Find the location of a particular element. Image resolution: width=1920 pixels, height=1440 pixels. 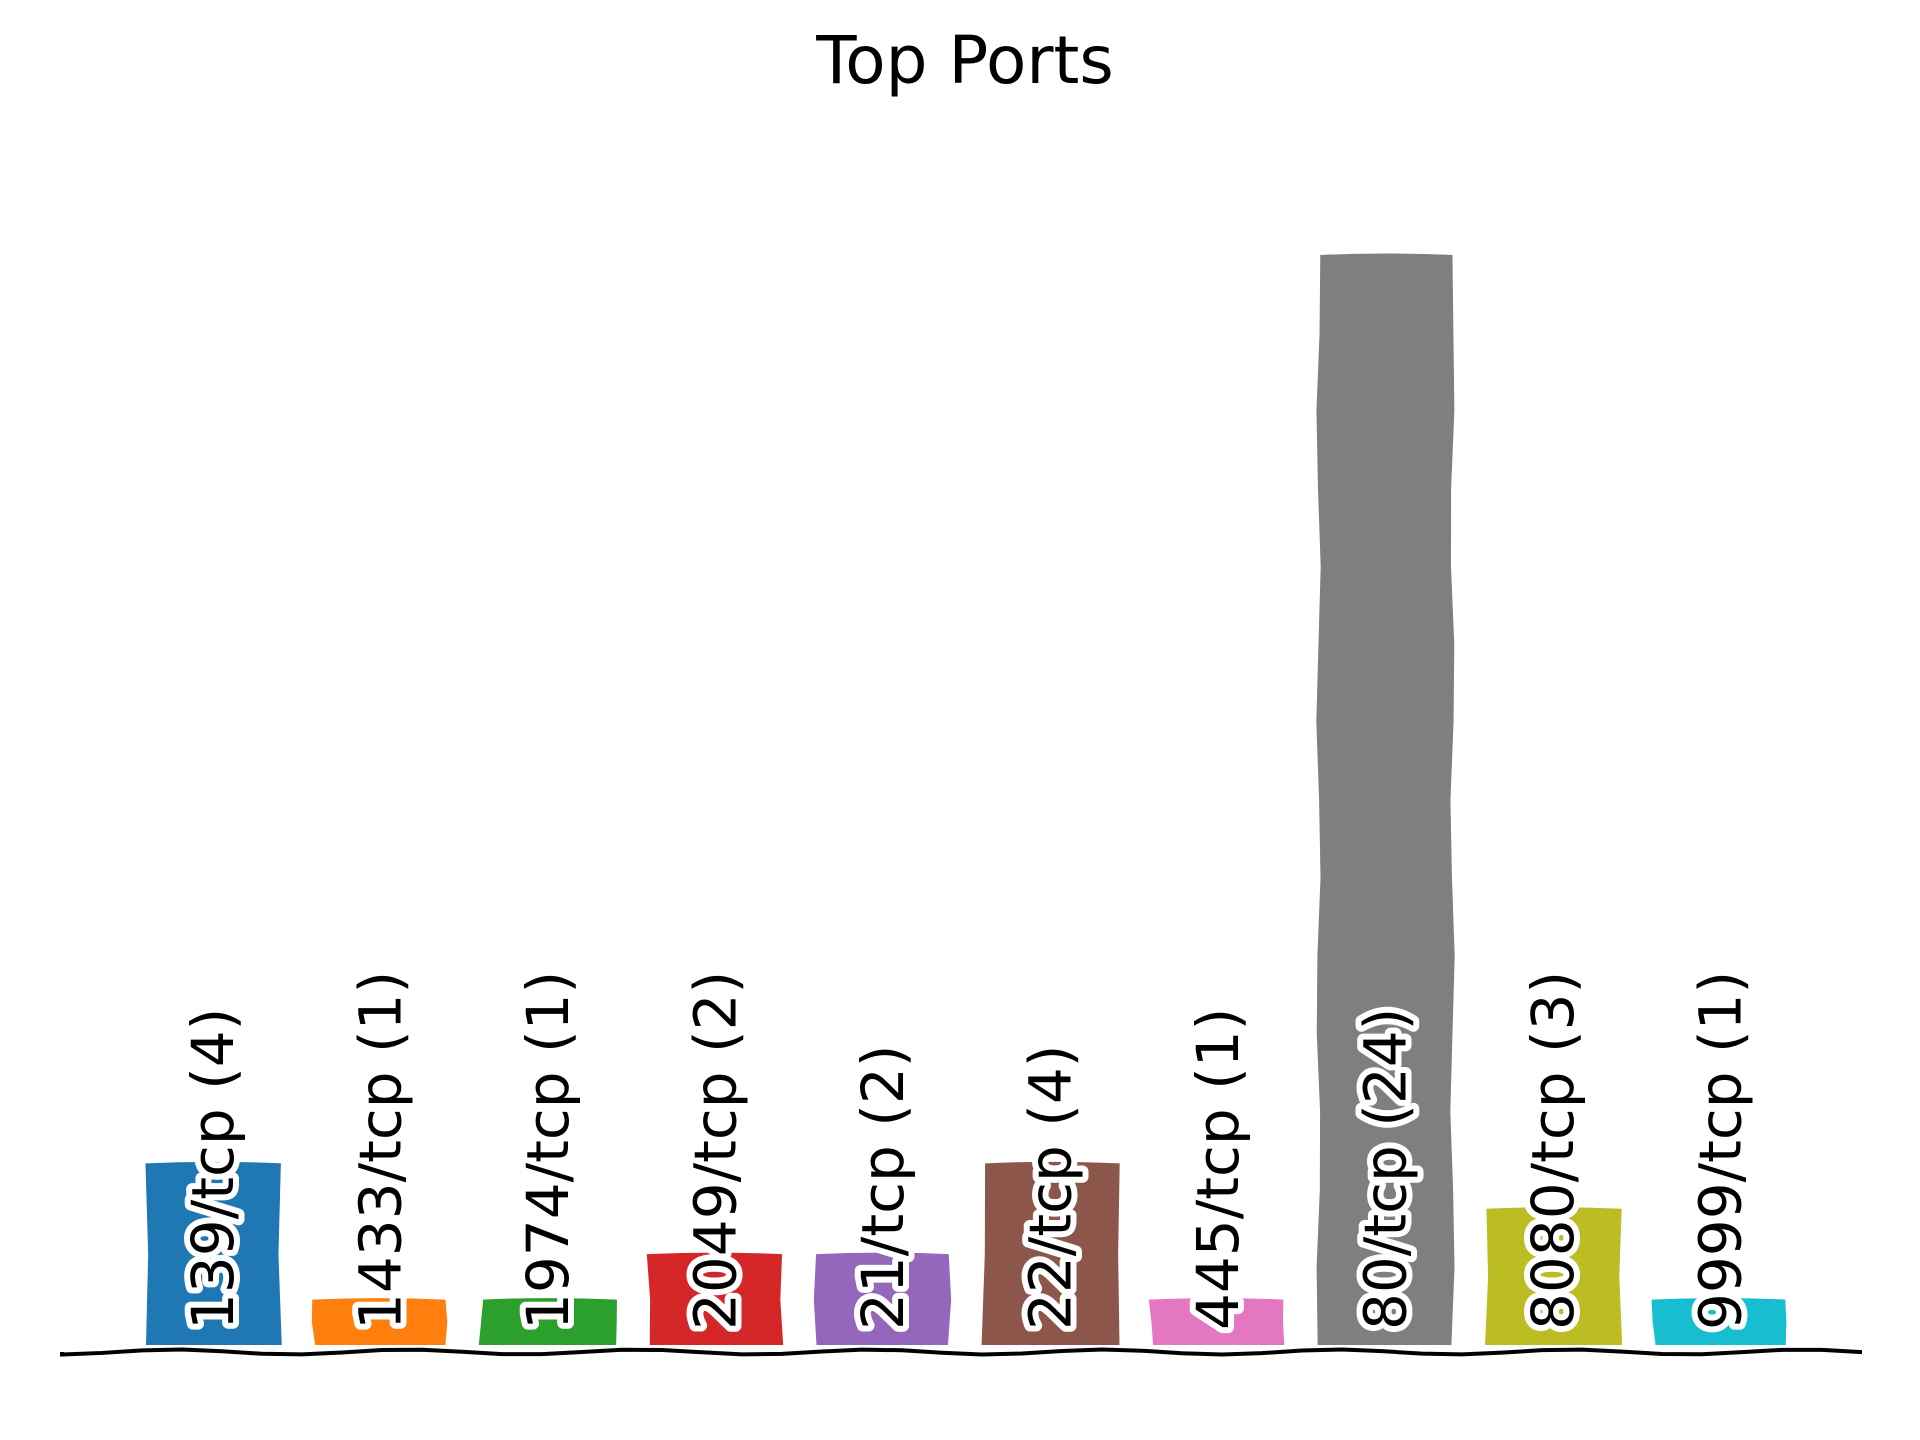

chart-title: Top Ports is located at coordinates (964, 60).